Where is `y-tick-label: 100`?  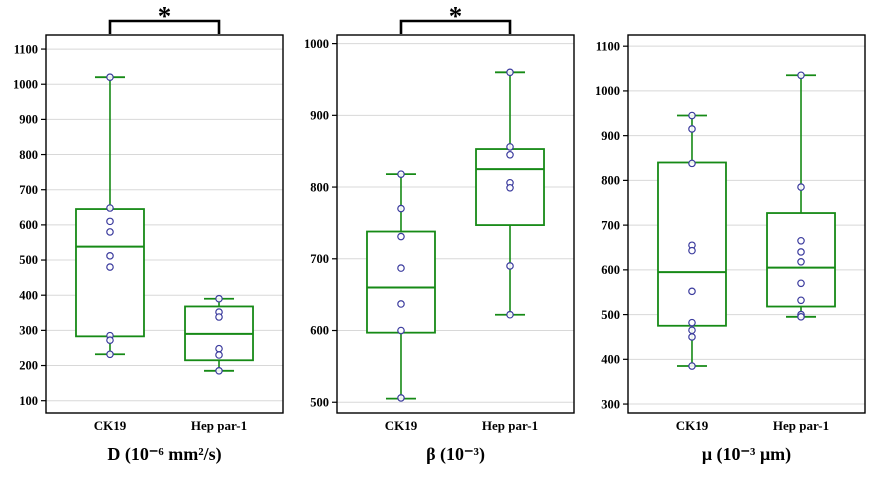
y-tick-label: 100 is located at coordinates (28, 401).